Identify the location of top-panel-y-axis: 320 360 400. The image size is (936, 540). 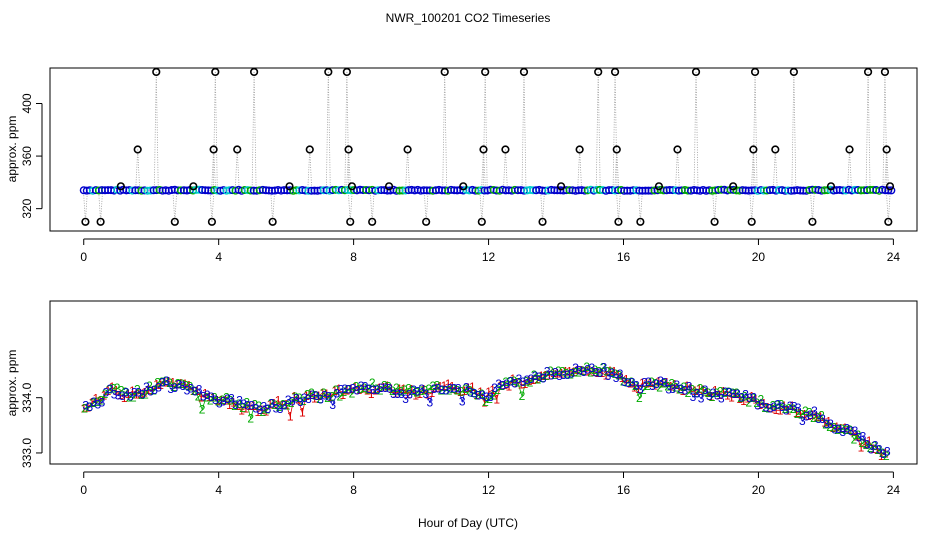
(31, 156).